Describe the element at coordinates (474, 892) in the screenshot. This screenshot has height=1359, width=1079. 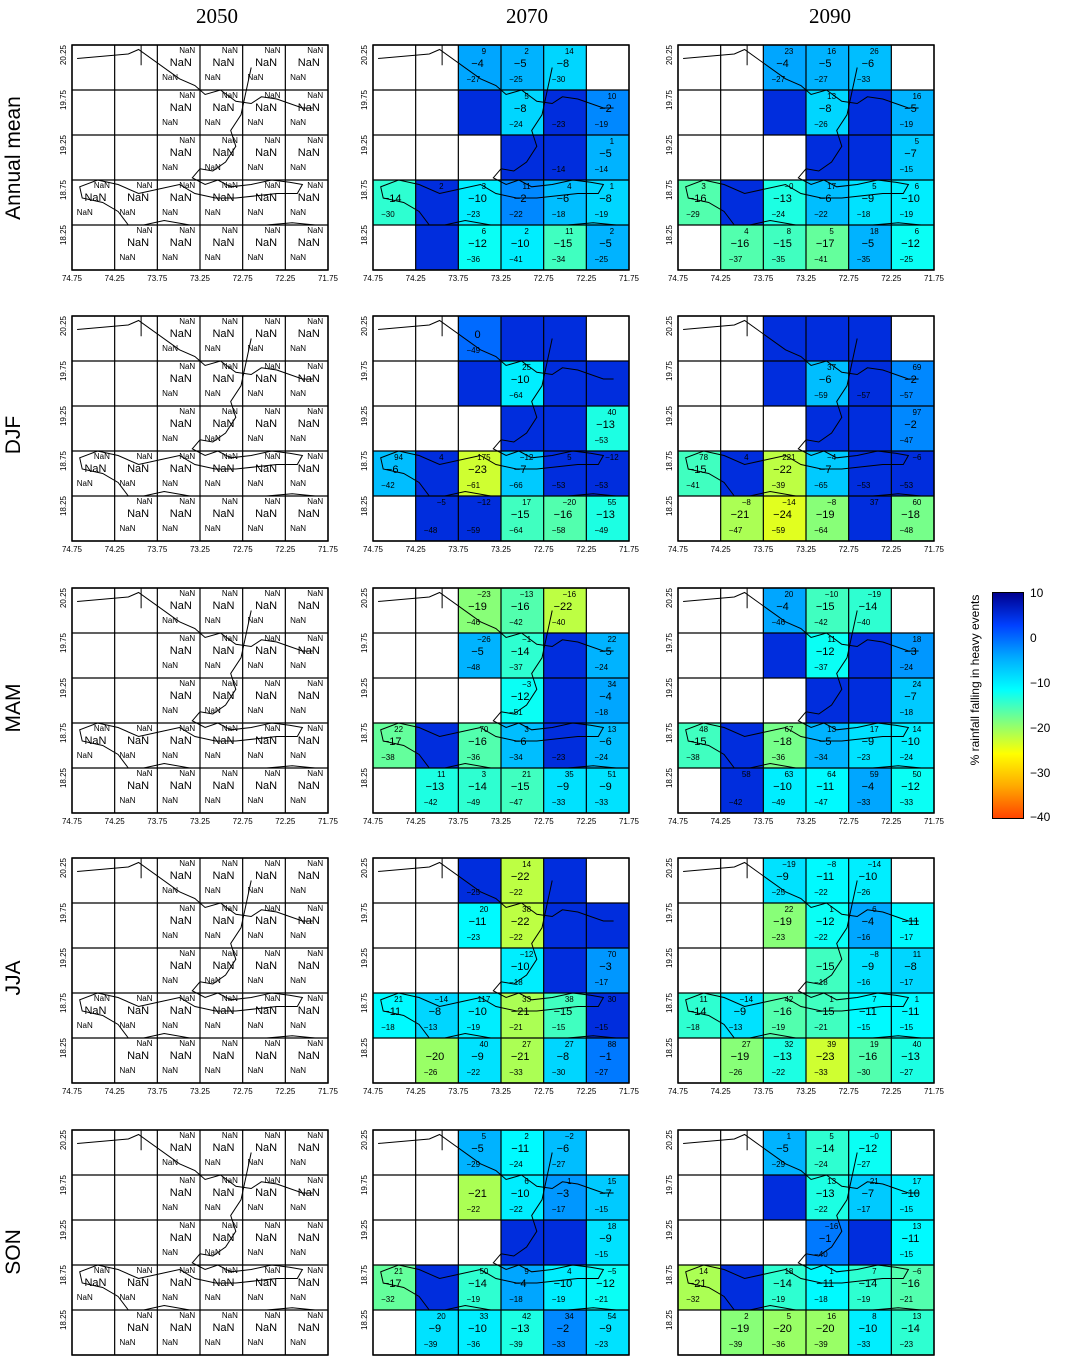
I see `cell-value-label: −25` at that location.